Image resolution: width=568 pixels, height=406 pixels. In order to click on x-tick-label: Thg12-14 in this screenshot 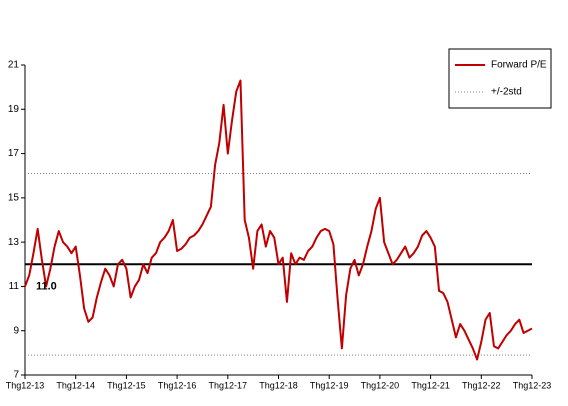, I will do `click(75, 385)`.